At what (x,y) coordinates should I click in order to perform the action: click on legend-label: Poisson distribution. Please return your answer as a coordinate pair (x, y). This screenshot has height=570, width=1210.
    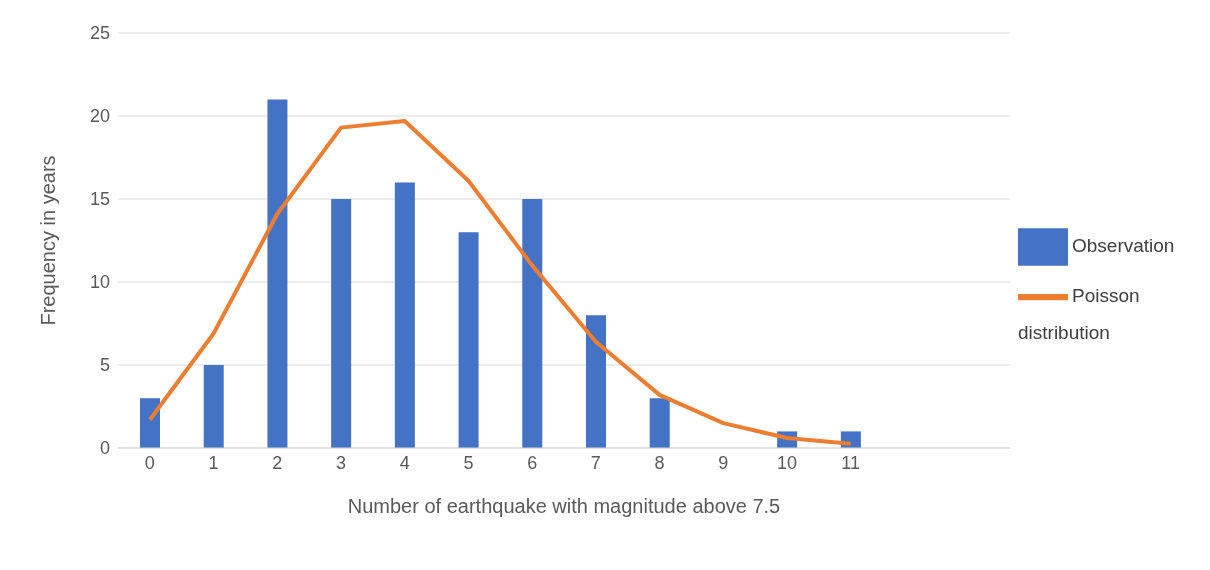
    Looking at the image, I should click on (1079, 314).